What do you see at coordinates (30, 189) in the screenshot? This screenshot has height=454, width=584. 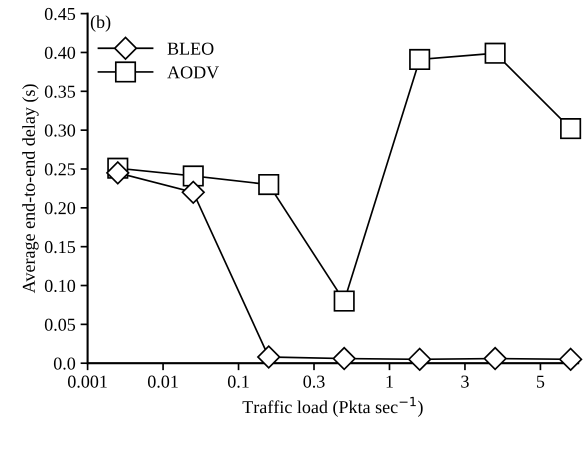 I see `y-axis-title: Average end-to-end delay (s)` at bounding box center [30, 189].